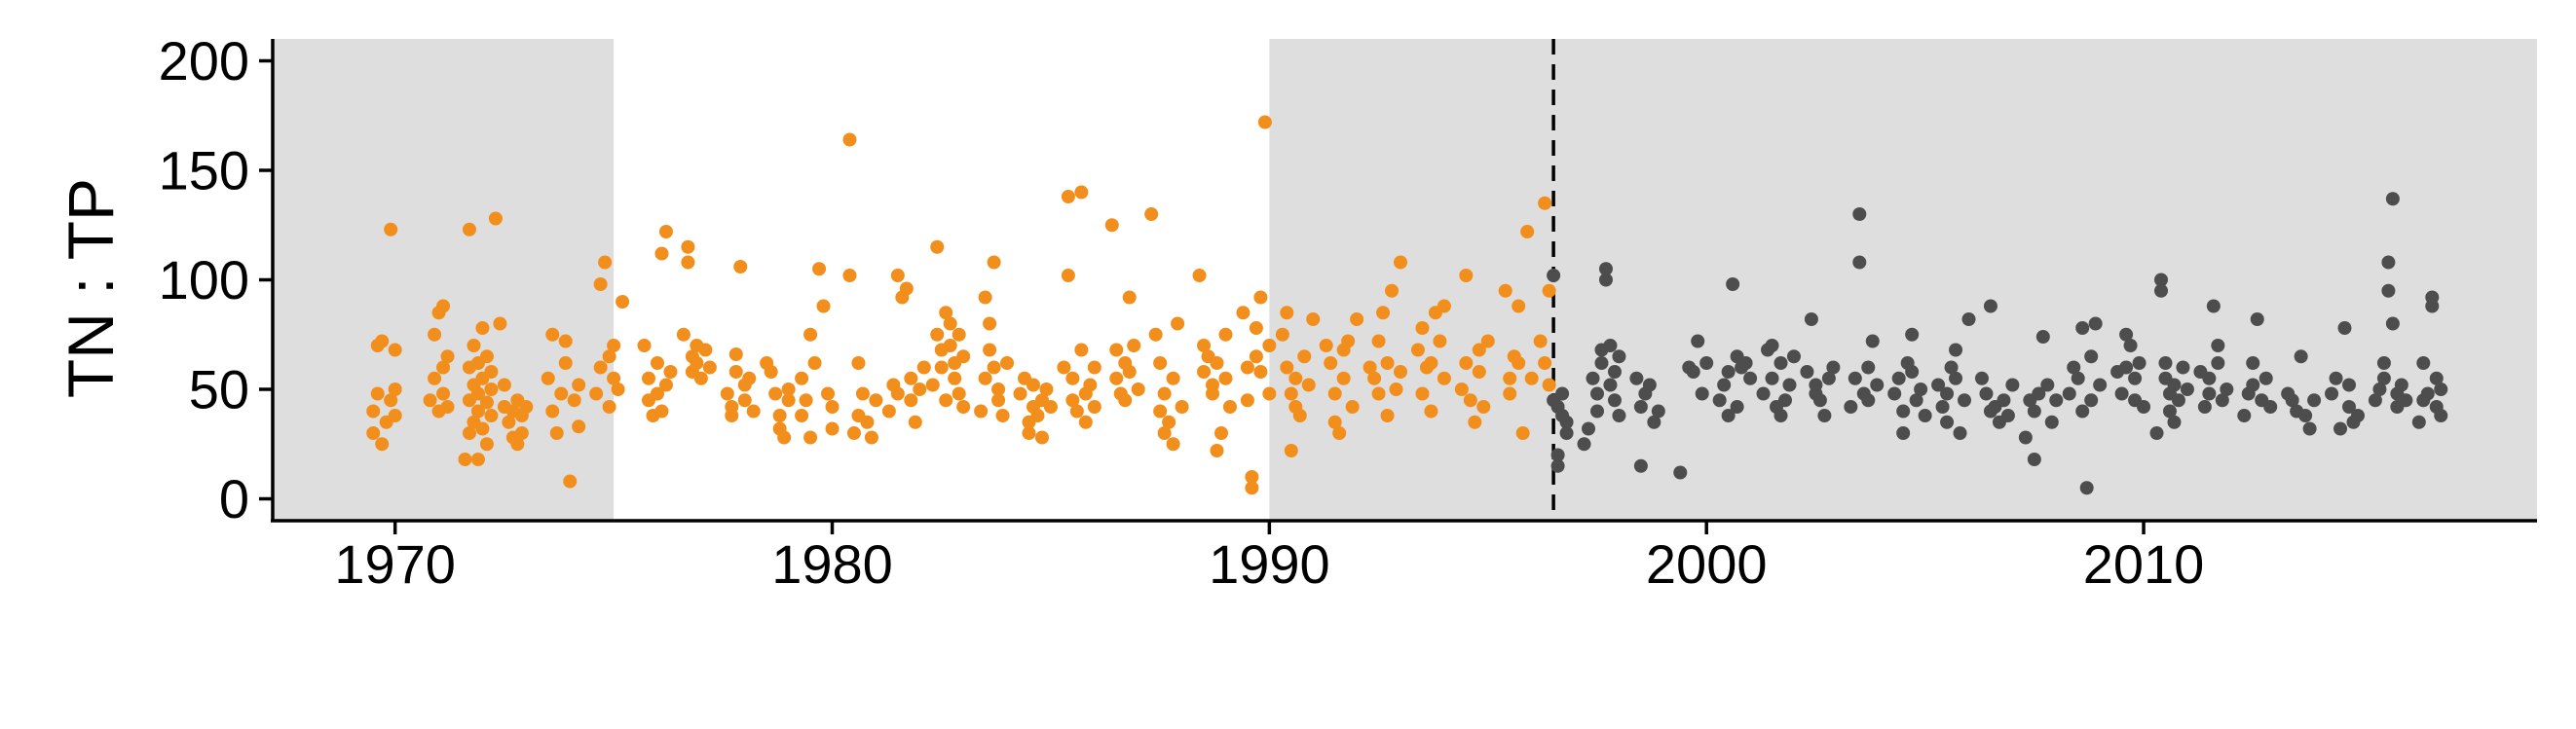 The image size is (2576, 729). What do you see at coordinates (234, 499) in the screenshot?
I see `y-tick-label: 0` at bounding box center [234, 499].